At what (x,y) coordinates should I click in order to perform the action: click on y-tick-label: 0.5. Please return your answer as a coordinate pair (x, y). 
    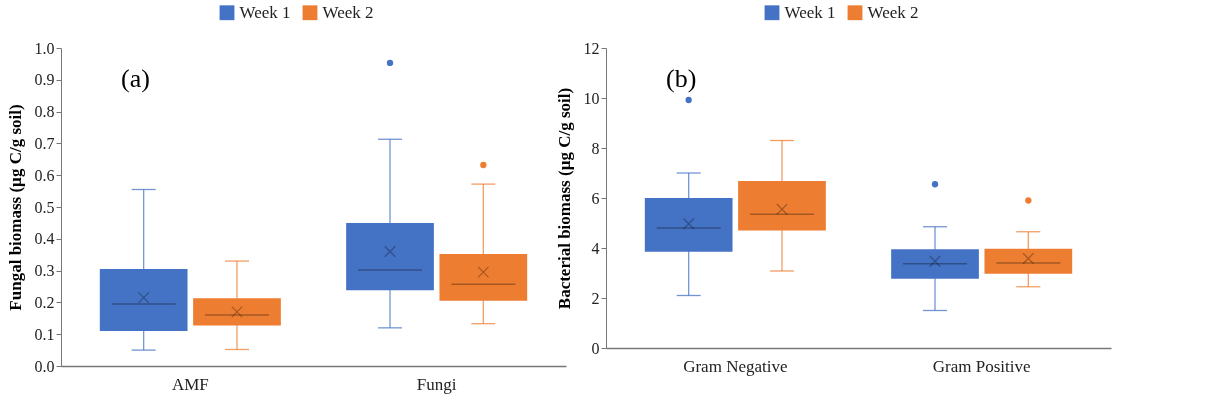
    Looking at the image, I should click on (44, 207).